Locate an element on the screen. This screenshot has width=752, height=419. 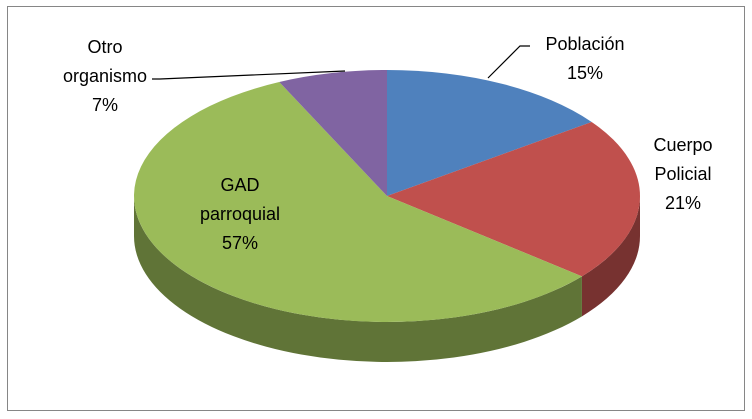
value-label: 21% is located at coordinates (683, 203).